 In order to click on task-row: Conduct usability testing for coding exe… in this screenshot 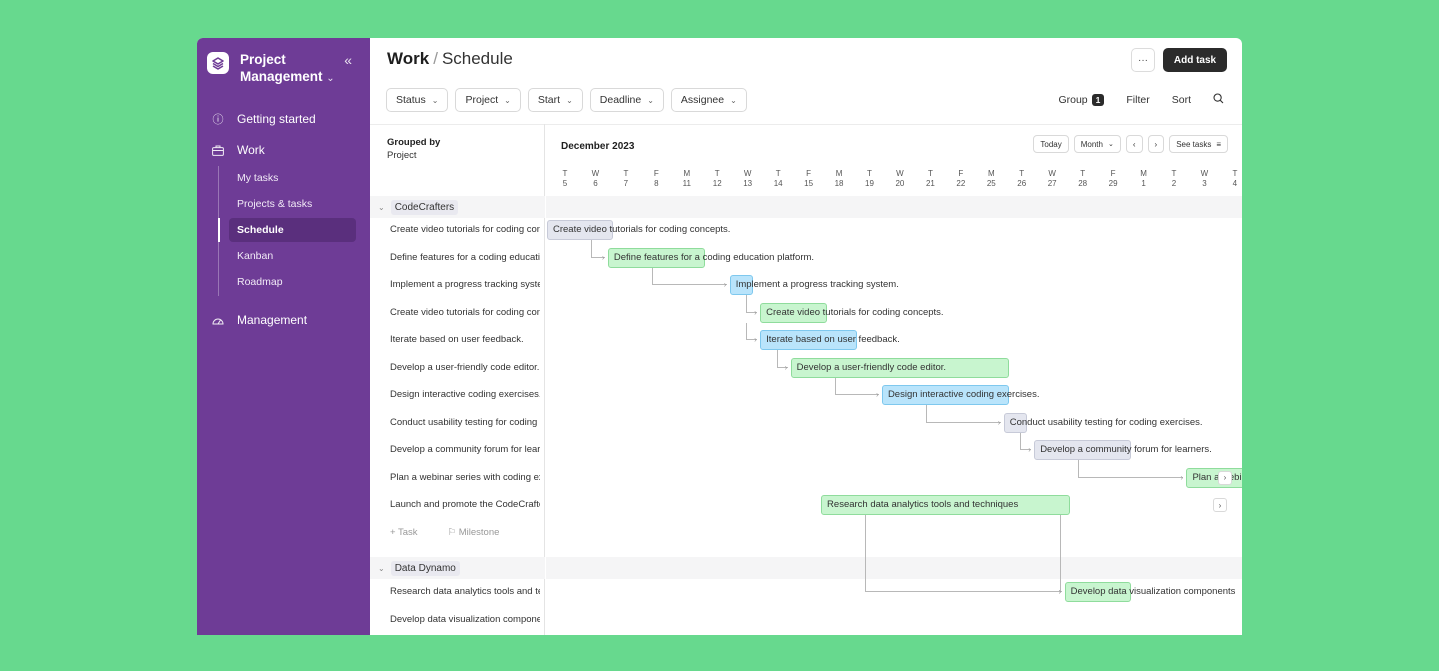, I will do `click(465, 422)`.